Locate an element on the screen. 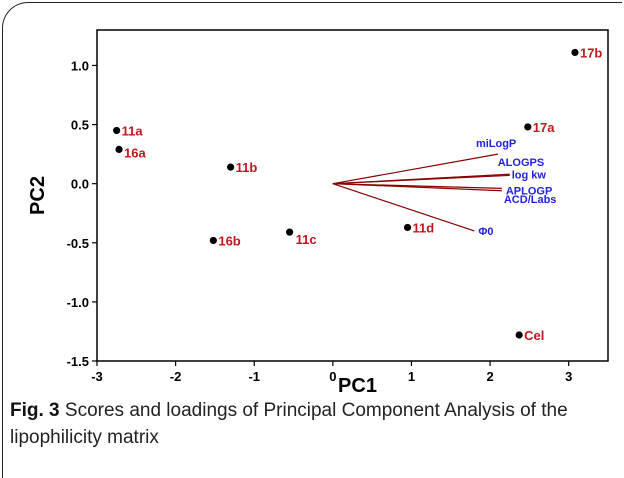 This screenshot has width=624, height=478. score-label: 17a is located at coordinates (544, 127).